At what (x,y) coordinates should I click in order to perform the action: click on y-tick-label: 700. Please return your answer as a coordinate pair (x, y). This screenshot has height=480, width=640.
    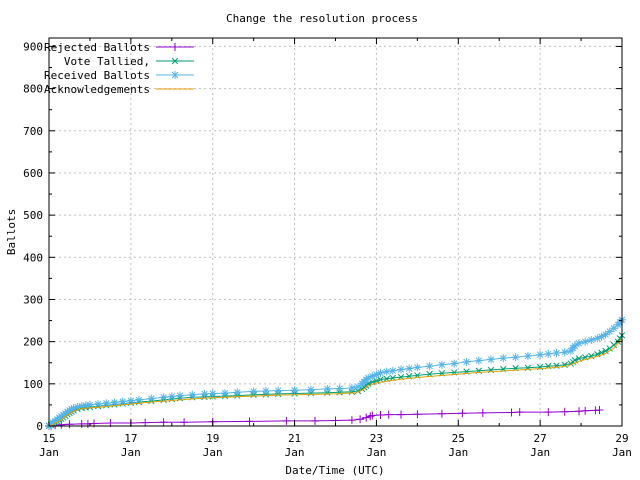
    Looking at the image, I should click on (33, 131).